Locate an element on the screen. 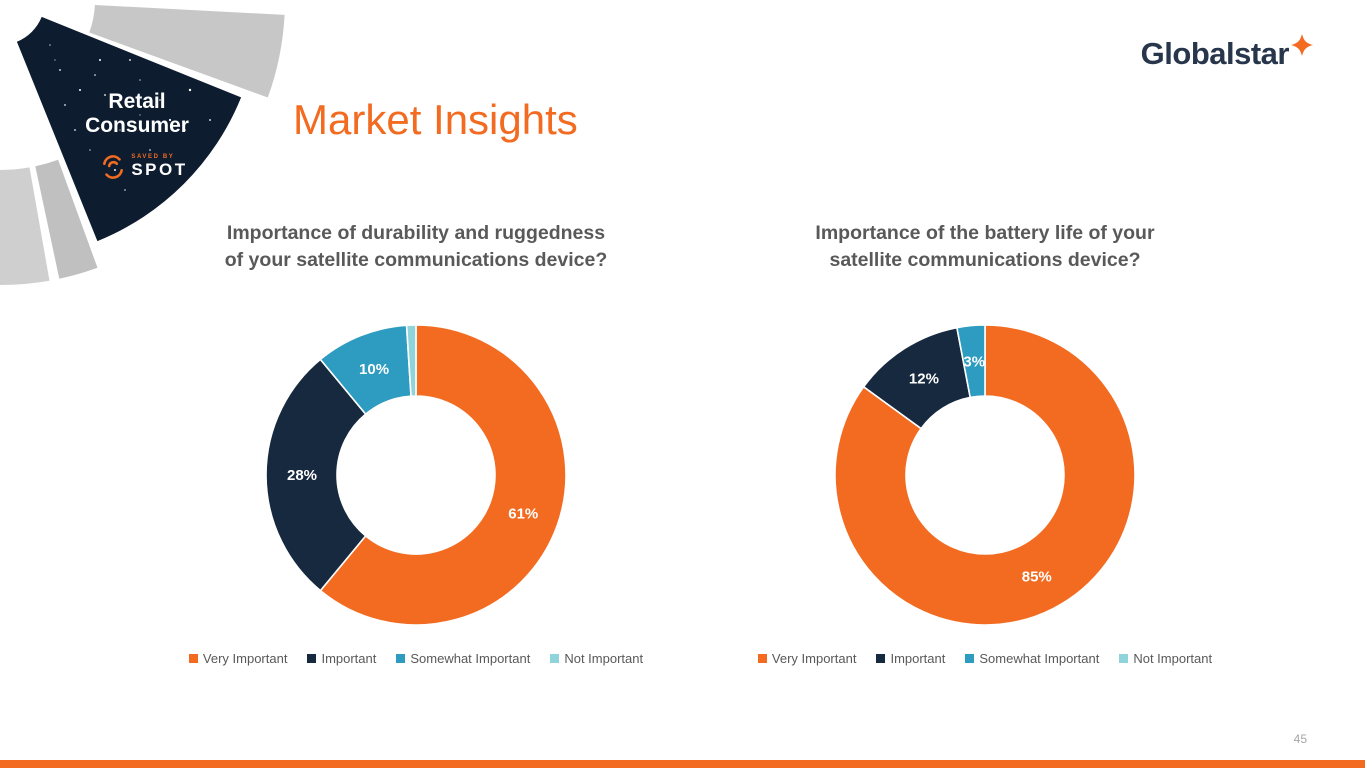  corner-starfield-wedge is located at coordinates (129, 129).